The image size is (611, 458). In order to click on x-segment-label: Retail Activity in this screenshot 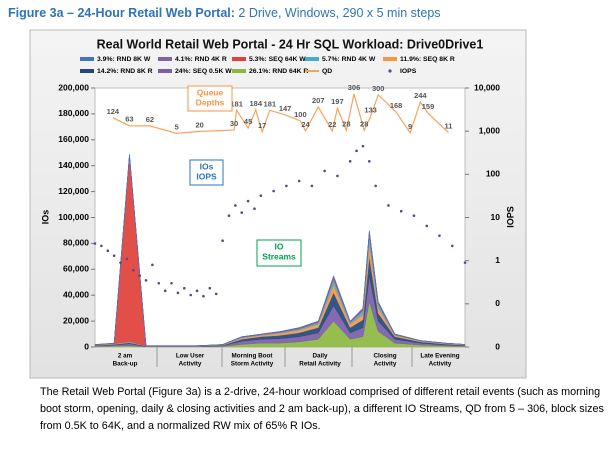, I will do `click(320, 364)`.